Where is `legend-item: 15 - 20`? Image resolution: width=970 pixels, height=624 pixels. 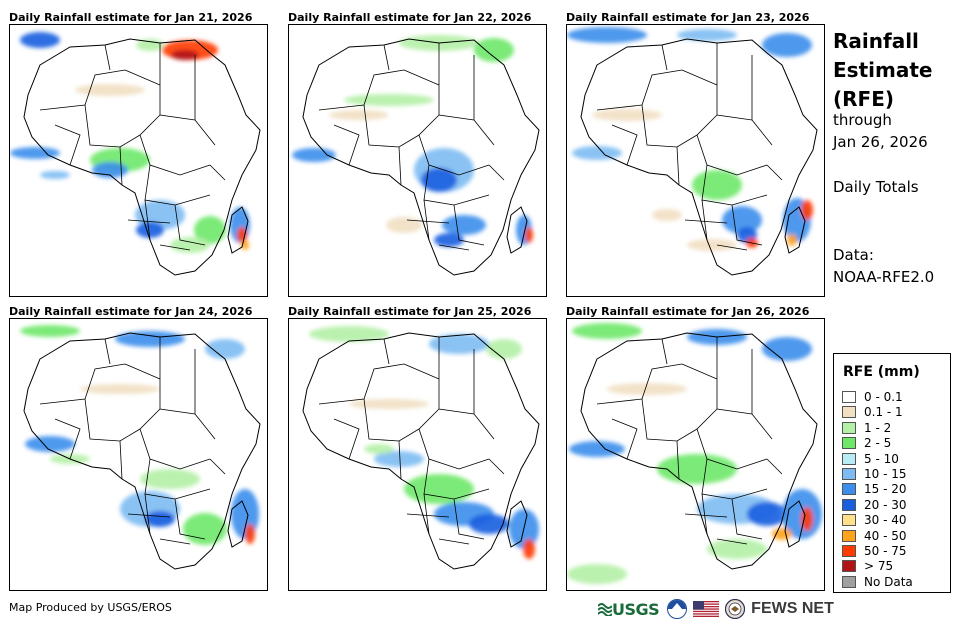
legend-item: 15 - 20 is located at coordinates (874, 489).